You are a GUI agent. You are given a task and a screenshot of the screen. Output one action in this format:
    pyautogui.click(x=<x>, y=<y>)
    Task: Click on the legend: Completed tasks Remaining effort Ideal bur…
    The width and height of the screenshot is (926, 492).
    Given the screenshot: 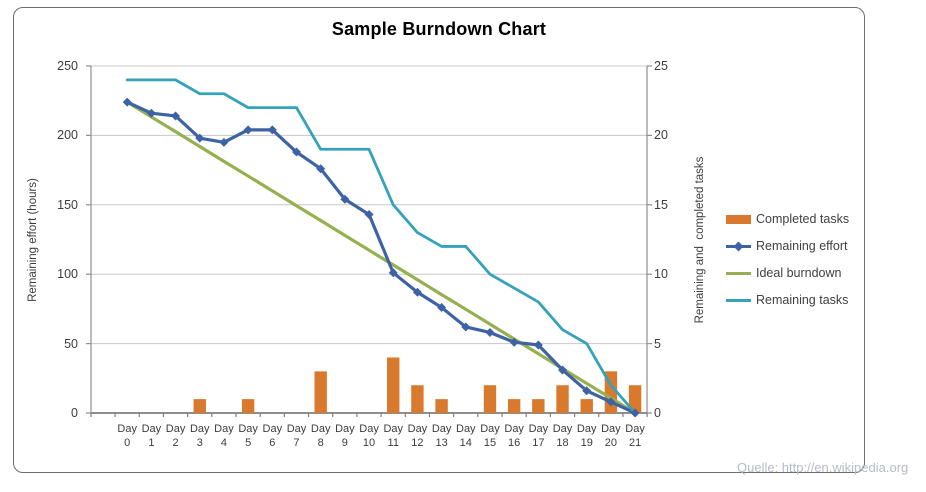 What is the action you would take?
    pyautogui.click(x=787, y=259)
    